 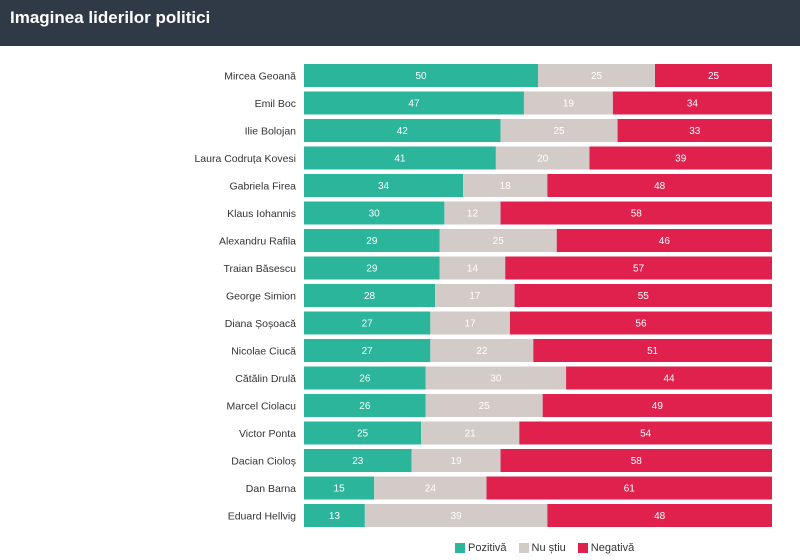 What do you see at coordinates (260, 324) in the screenshot?
I see `category-label: Diana Șoșoacă` at bounding box center [260, 324].